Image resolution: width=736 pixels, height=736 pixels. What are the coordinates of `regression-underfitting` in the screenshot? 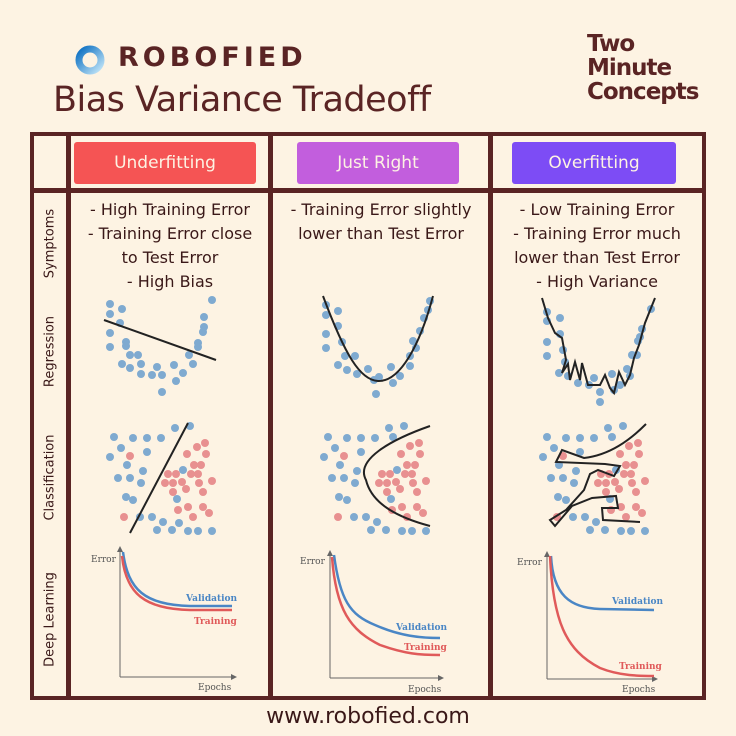 It's located at (161, 346).